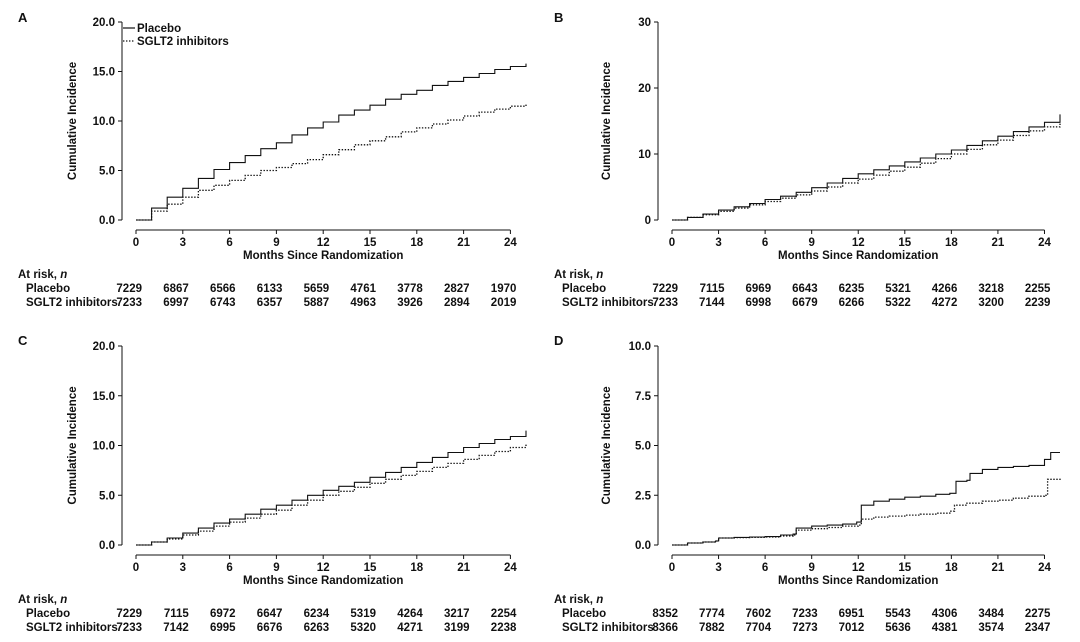 The image size is (1080, 642). Describe the element at coordinates (712, 303) in the screenshot. I see `at-risk-value: 7144` at that location.